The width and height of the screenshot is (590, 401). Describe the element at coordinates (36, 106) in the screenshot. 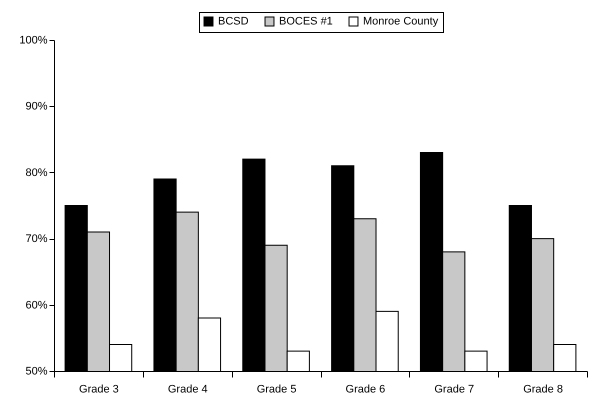

I see `y-tick-label: 90%` at that location.